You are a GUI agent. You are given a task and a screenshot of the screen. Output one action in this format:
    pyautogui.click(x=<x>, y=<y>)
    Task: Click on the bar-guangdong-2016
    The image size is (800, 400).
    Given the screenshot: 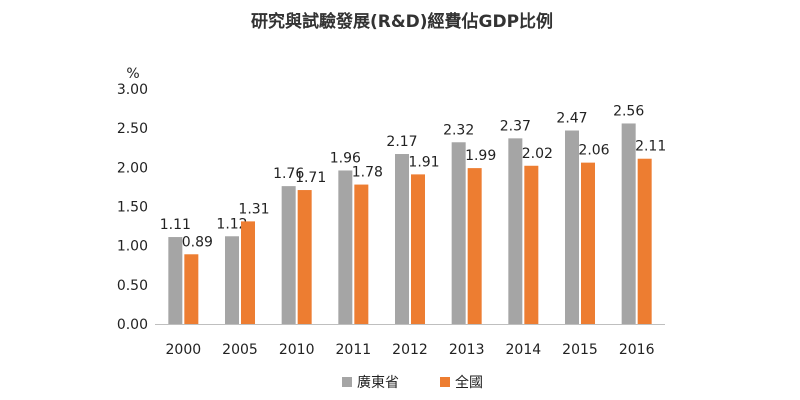 What is the action you would take?
    pyautogui.click(x=628, y=223)
    